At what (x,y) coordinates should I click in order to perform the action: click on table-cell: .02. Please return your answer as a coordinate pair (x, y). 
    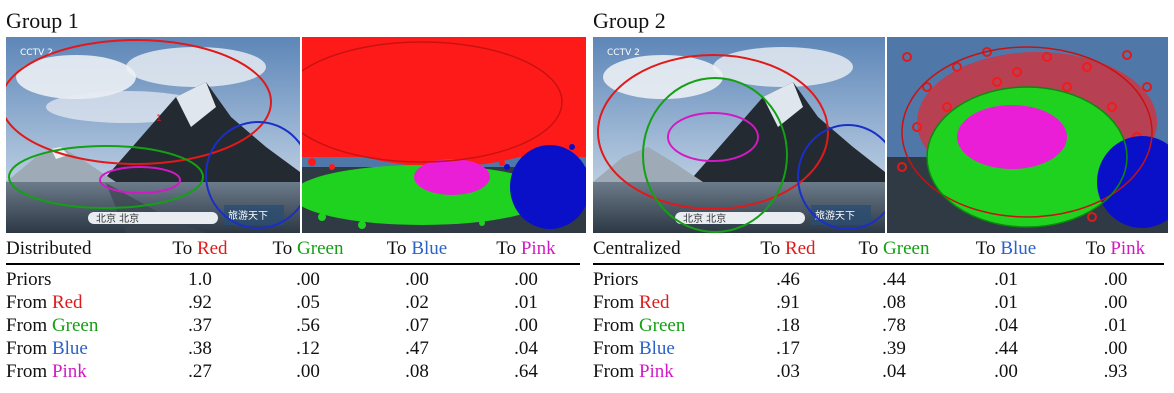
    Looking at the image, I should click on (417, 302).